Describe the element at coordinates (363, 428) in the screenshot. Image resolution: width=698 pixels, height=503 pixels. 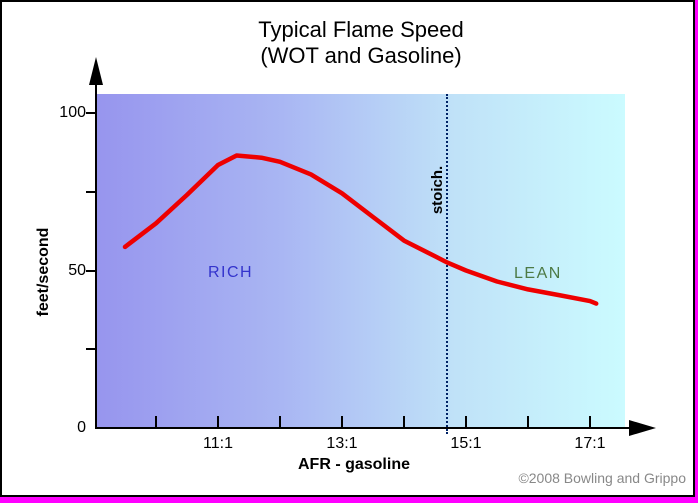
I see `x-axis-line` at that location.